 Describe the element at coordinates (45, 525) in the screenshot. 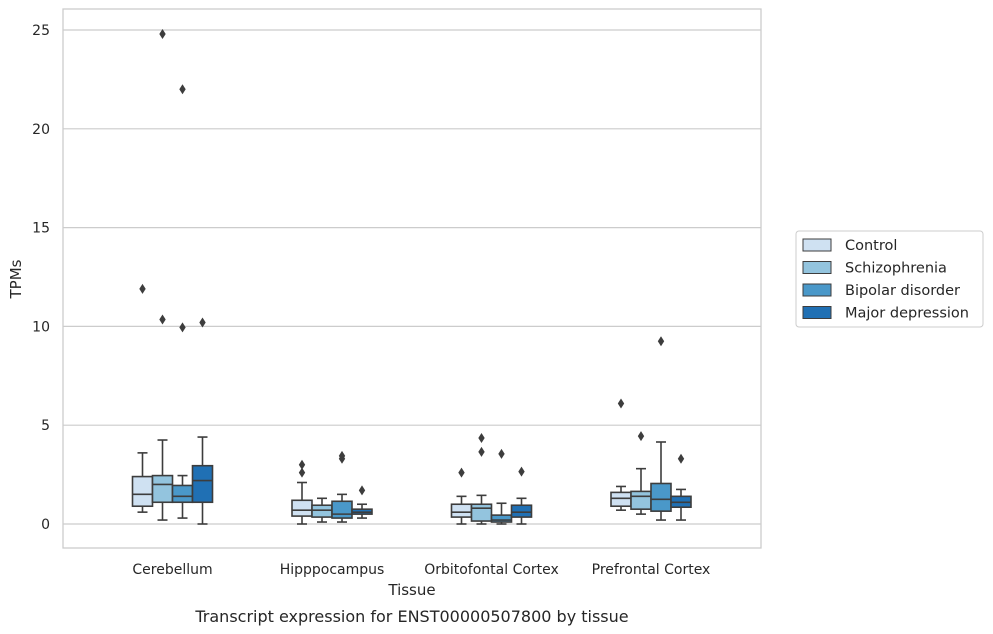

I see `y-tick-label: 0` at that location.